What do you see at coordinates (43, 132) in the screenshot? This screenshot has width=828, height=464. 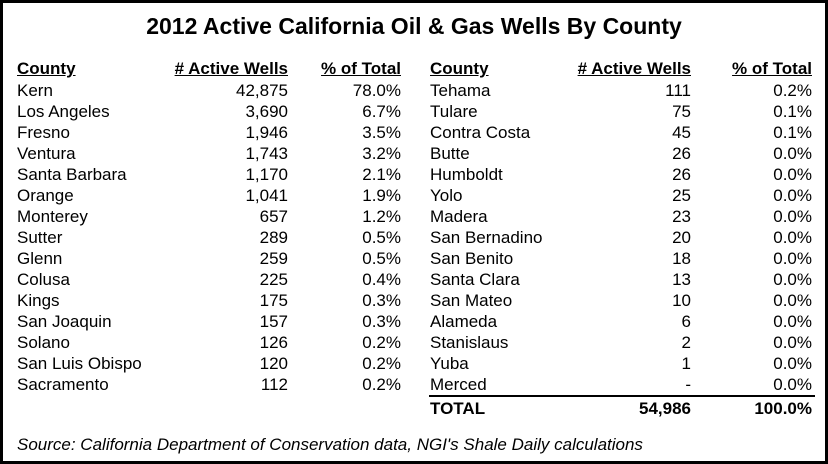 I see `county-cell: Fresno` at bounding box center [43, 132].